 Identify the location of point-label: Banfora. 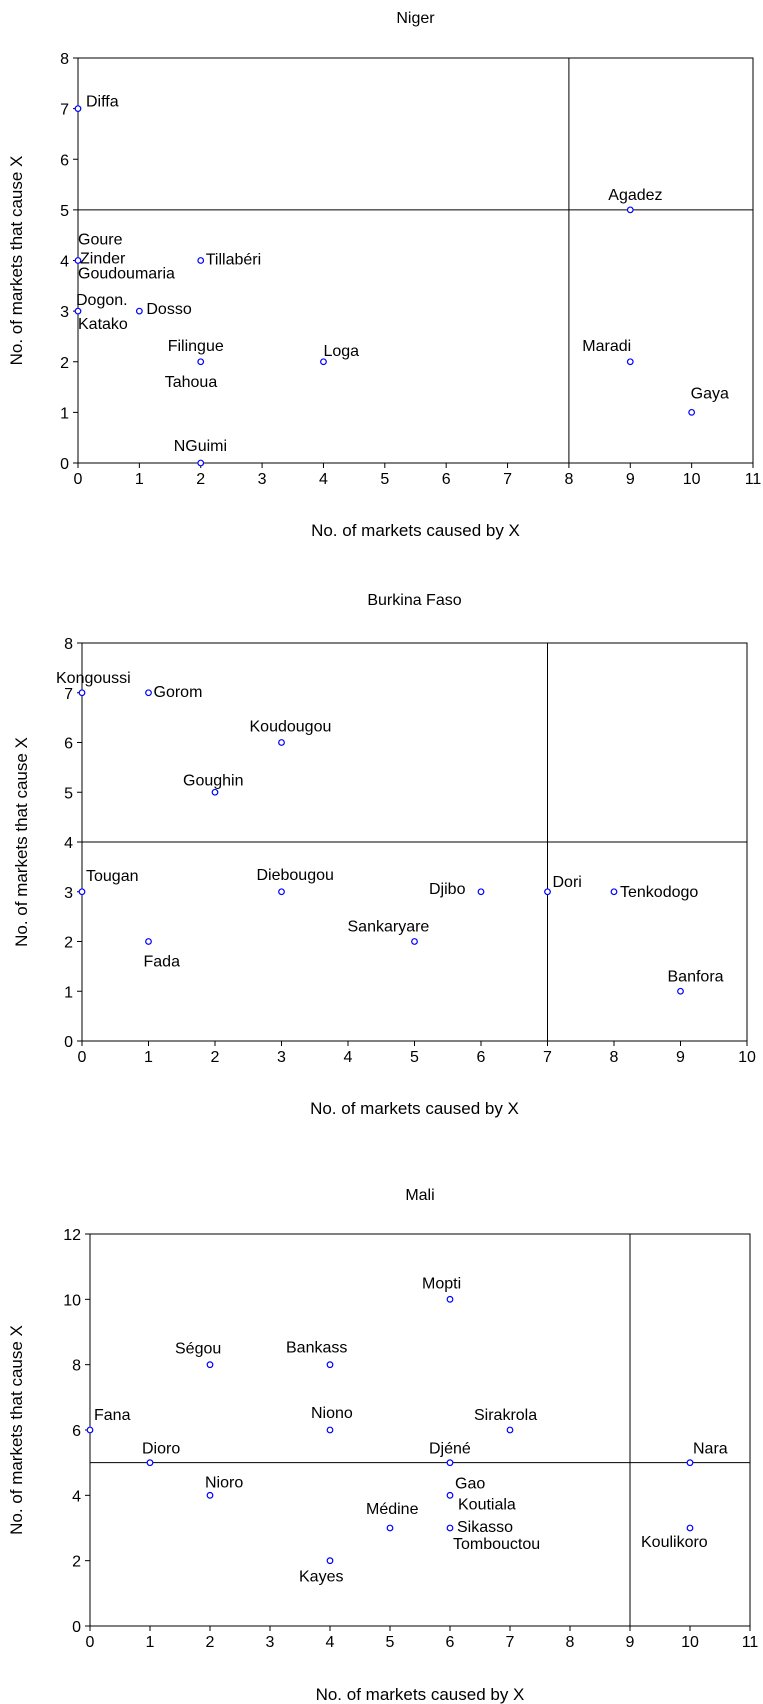
(696, 976).